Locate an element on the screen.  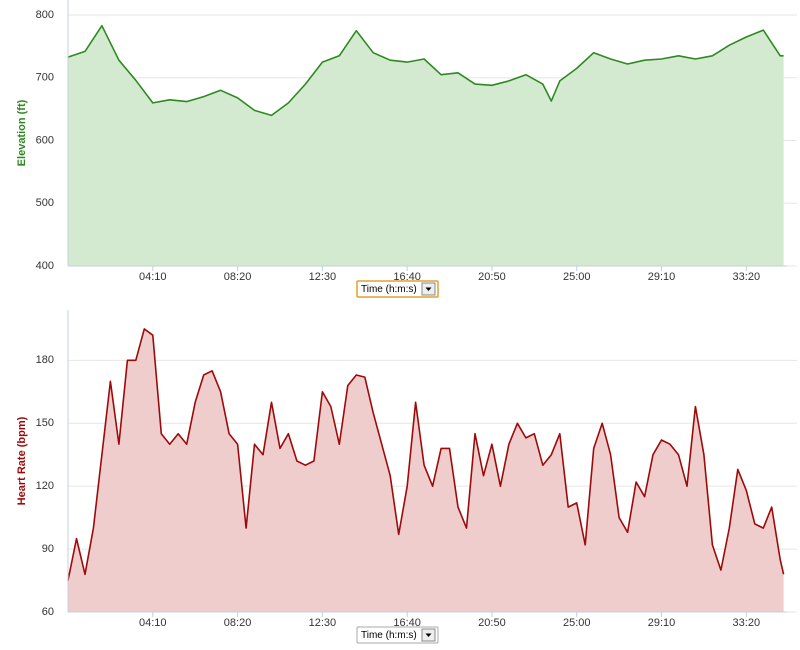
y-tick-label: 150 is located at coordinates (45, 423).